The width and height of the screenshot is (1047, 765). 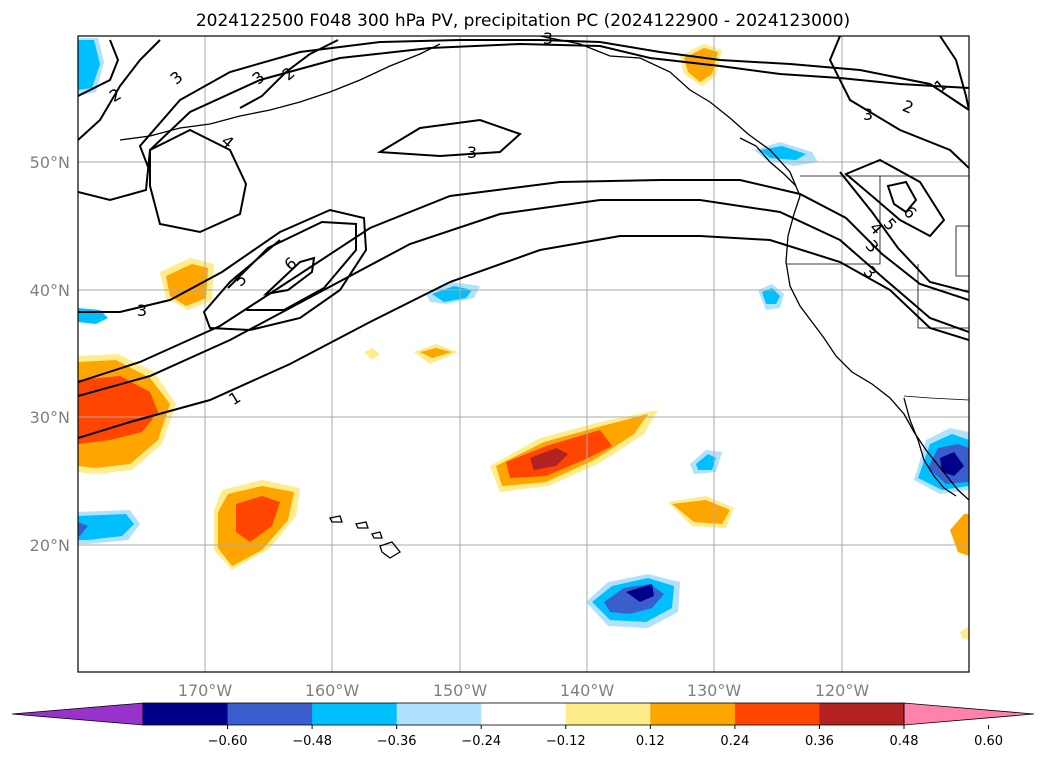 What do you see at coordinates (50, 417) in the screenshot?
I see `lat-label-30n: 30°N` at bounding box center [50, 417].